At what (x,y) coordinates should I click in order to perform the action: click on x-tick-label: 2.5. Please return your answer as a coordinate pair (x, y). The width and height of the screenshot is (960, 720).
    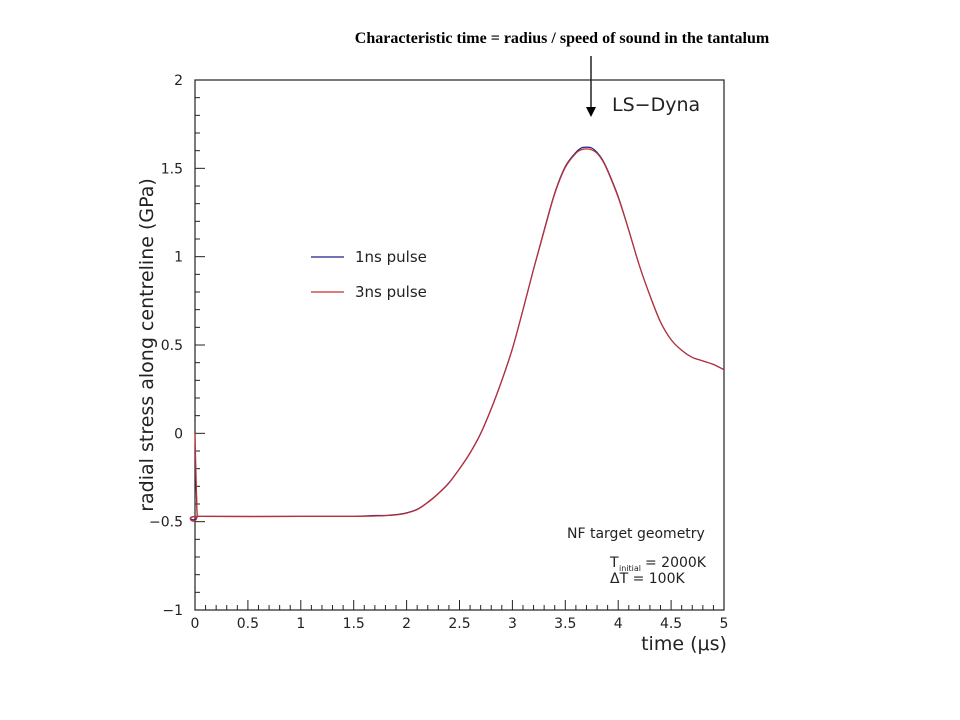
    Looking at the image, I should click on (459, 624).